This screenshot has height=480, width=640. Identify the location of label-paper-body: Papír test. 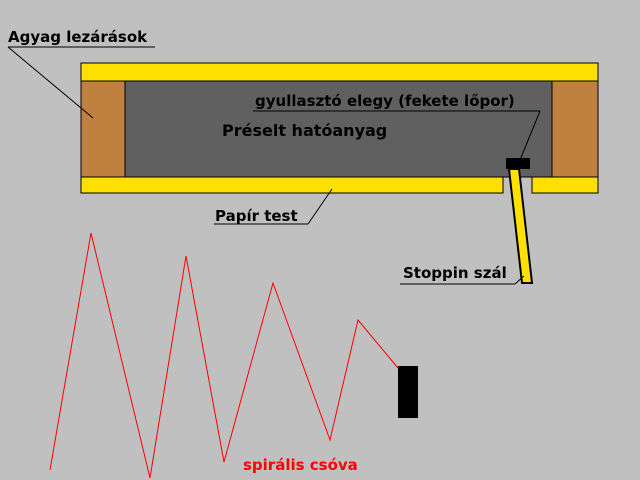
(256, 216).